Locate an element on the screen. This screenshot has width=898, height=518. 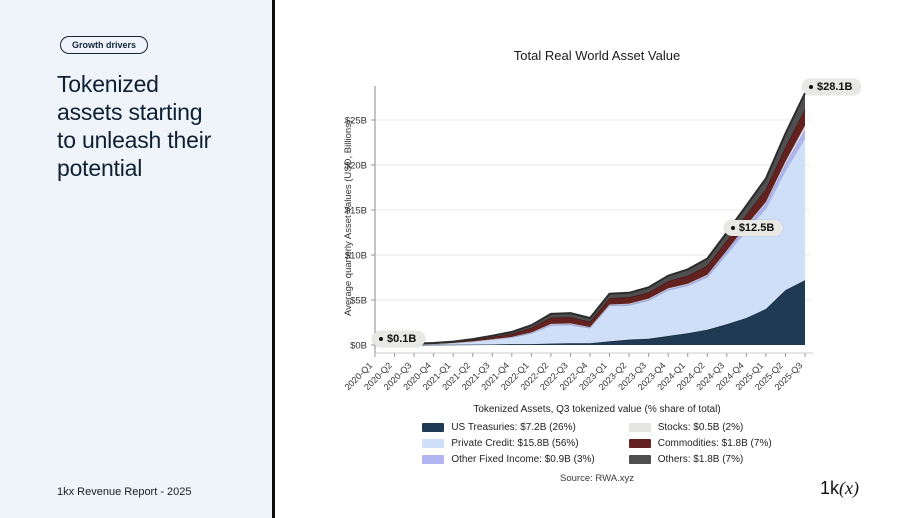
annotation--0-1b: $0.1B is located at coordinates (399, 339).